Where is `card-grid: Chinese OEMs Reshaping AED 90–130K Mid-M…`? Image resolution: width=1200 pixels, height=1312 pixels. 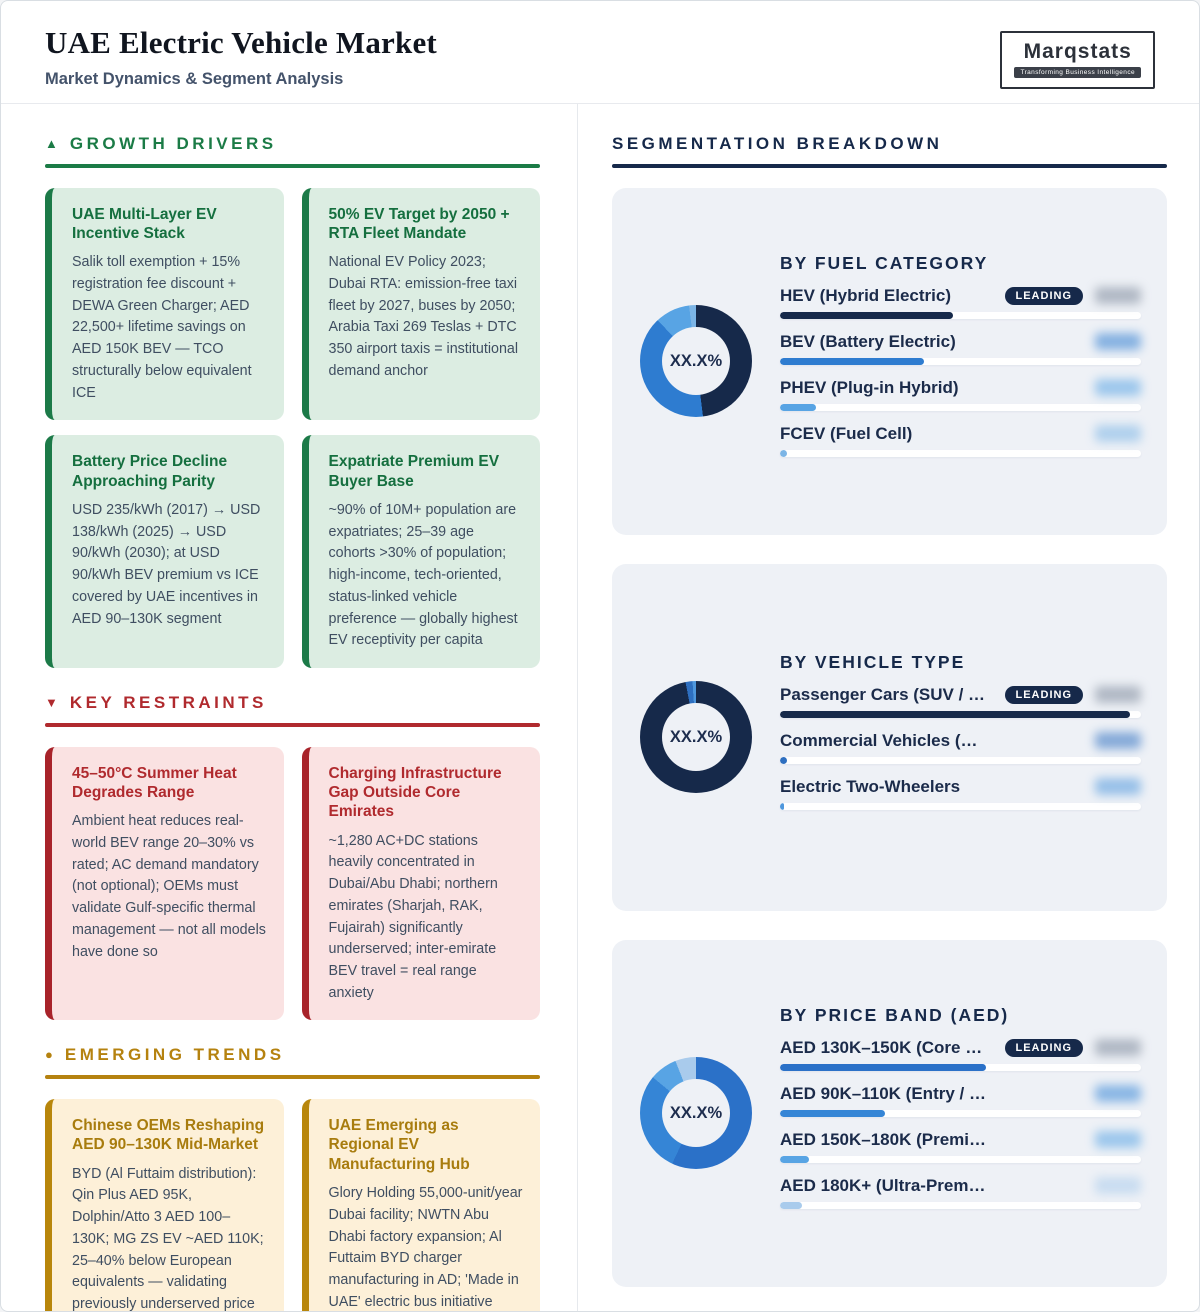 card-grid: Chinese OEMs Reshaping AED 90–130K Mid-M… is located at coordinates (292, 1205).